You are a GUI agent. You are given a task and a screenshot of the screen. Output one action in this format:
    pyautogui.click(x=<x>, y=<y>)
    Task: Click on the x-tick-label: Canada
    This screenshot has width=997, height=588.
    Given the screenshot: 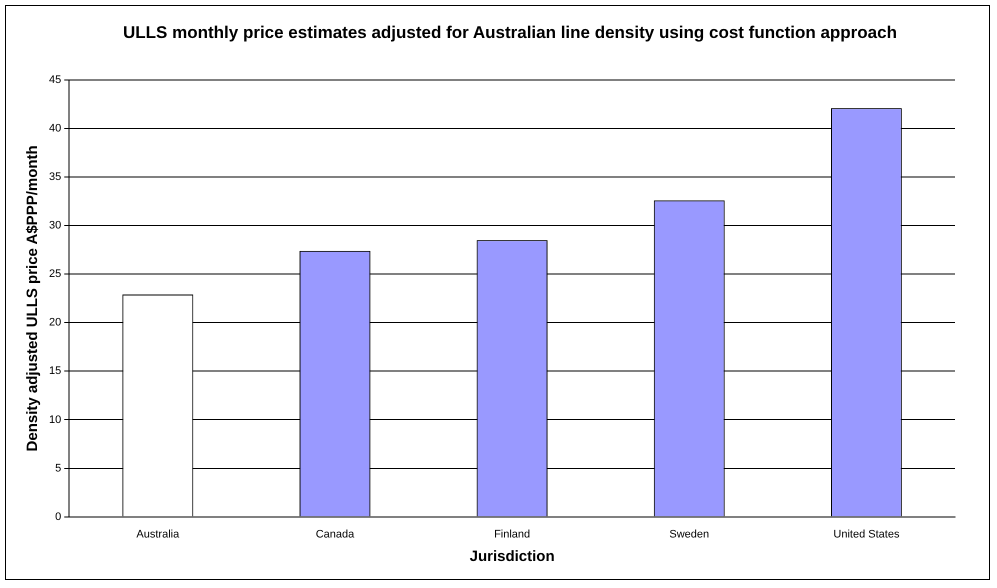 What is the action you would take?
    pyautogui.click(x=336, y=534)
    